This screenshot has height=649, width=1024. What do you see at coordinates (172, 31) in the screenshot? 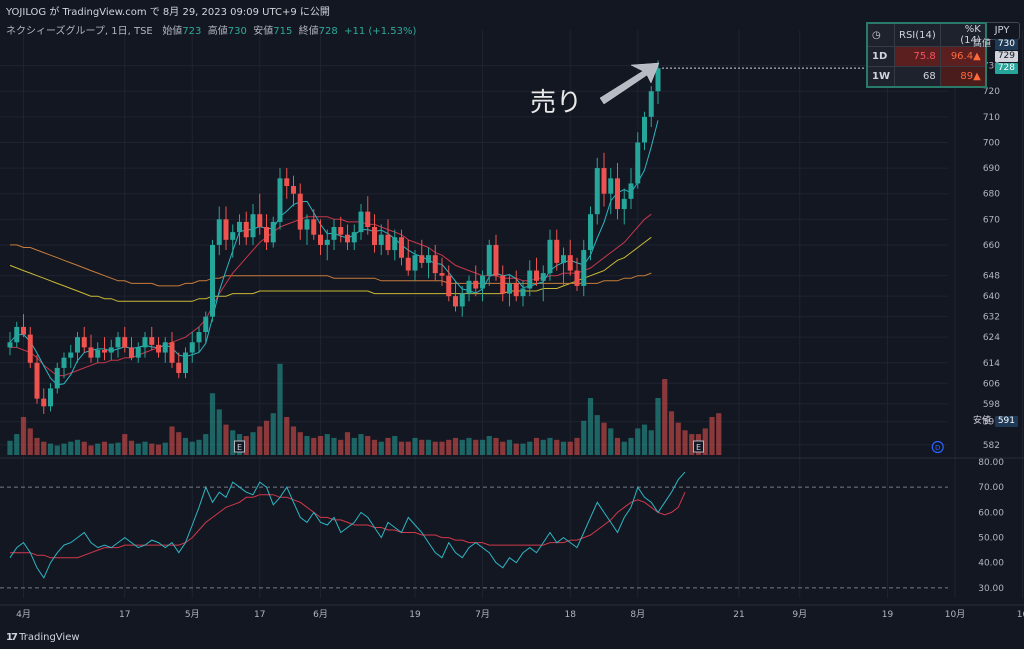
I see `open-label: 始値` at bounding box center [172, 31].